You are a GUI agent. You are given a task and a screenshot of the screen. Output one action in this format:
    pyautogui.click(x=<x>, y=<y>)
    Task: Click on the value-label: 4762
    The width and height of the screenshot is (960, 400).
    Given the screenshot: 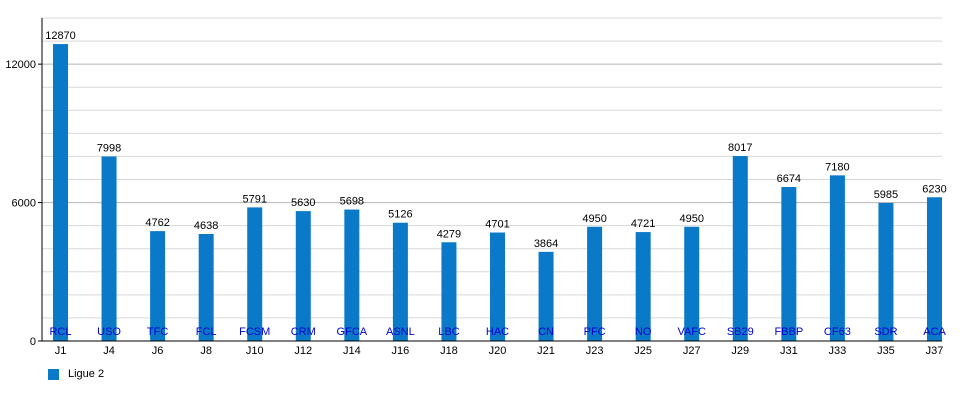 What is the action you would take?
    pyautogui.click(x=157, y=223)
    